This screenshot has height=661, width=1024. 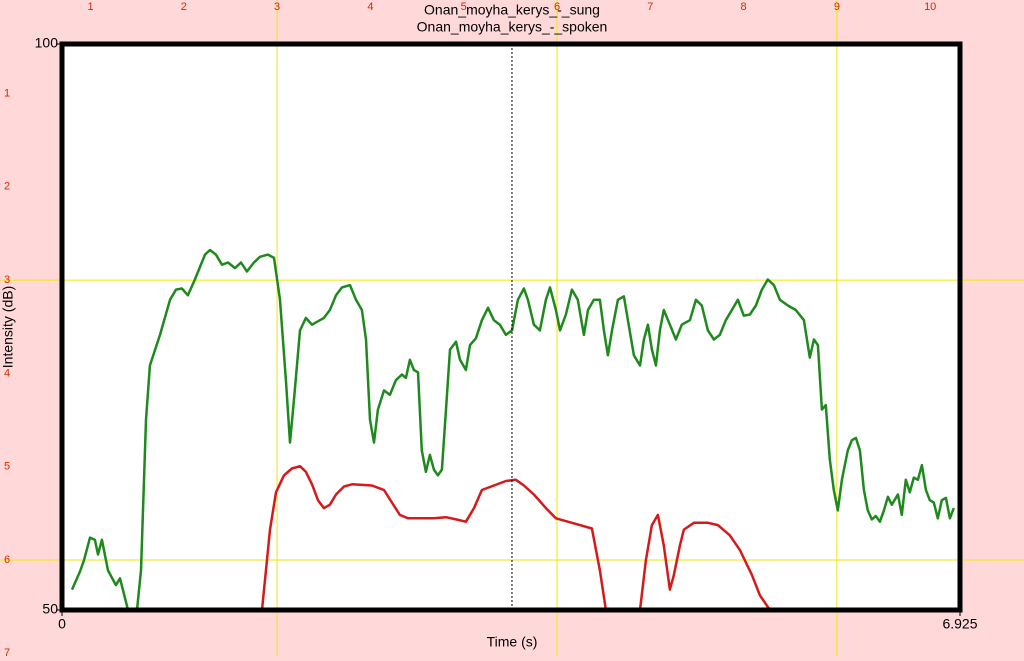 I want to click on ruler-label: 9, so click(x=837, y=7).